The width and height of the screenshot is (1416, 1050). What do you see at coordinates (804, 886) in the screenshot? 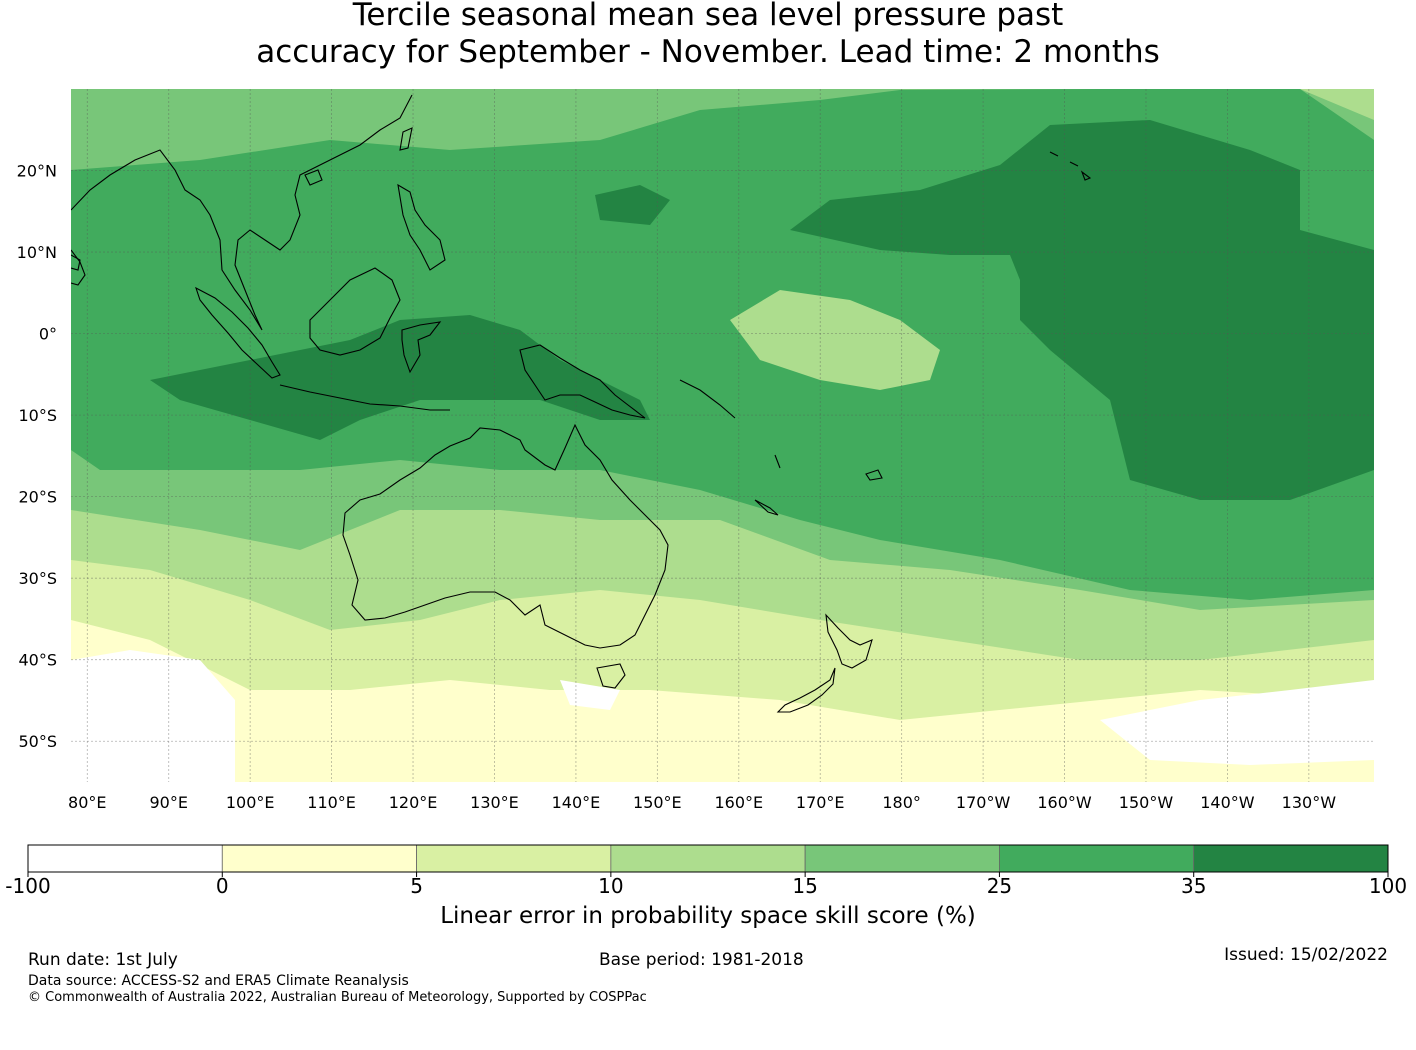
I see `colorbar-tick-label: 15` at bounding box center [804, 886].